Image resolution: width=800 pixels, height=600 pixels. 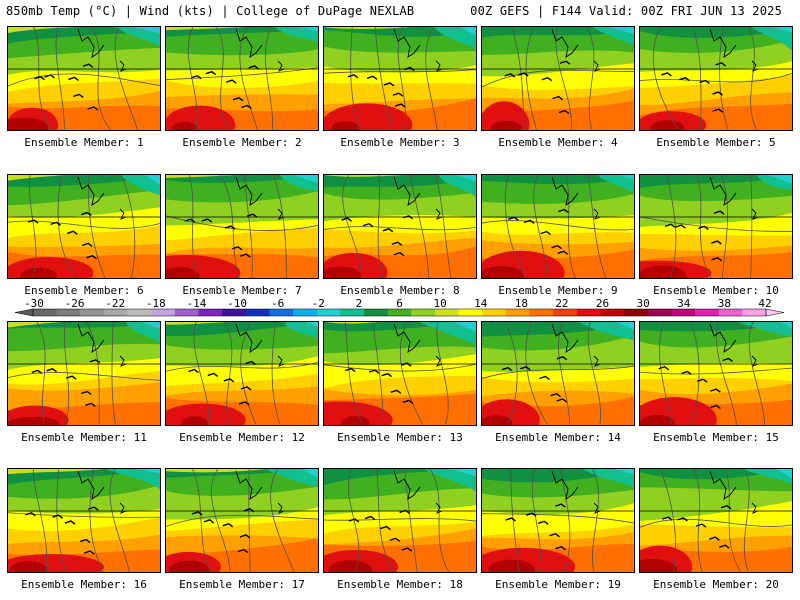 What do you see at coordinates (75, 303) in the screenshot?
I see `colorbar-tick-label: -26` at bounding box center [75, 303].